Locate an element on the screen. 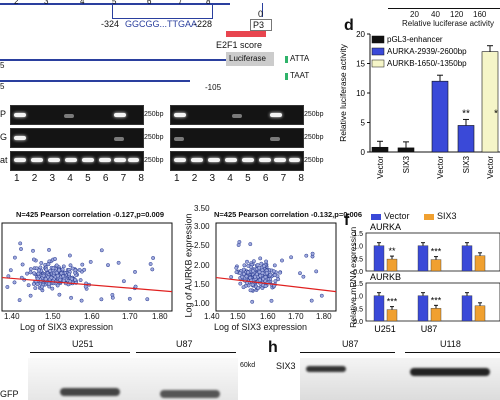 The width and height of the screenshot is (500, 400). y-tick-label: 1.5 is located at coordinates (358, 234).